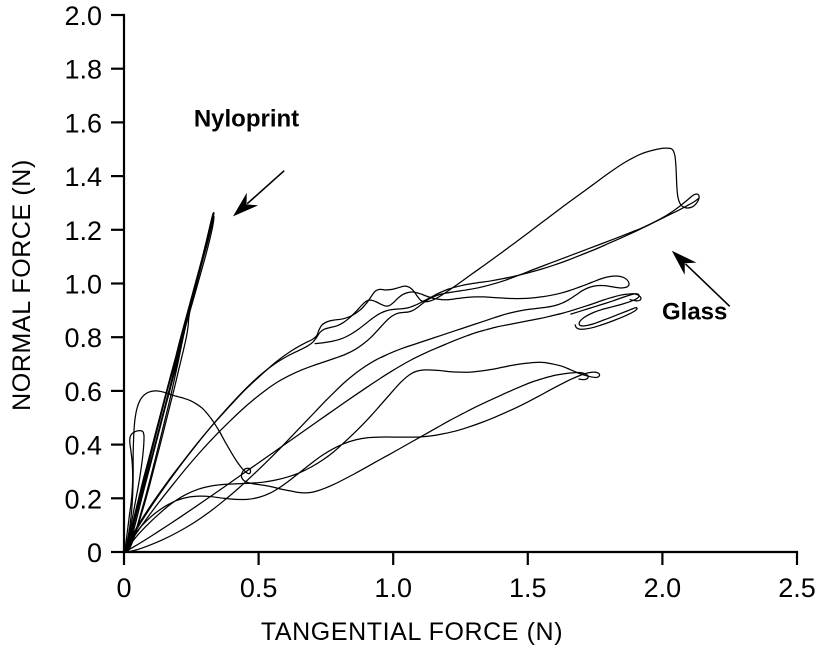  What do you see at coordinates (246, 118) in the screenshot?
I see `series-label-nyloprint: Nyloprint` at bounding box center [246, 118].